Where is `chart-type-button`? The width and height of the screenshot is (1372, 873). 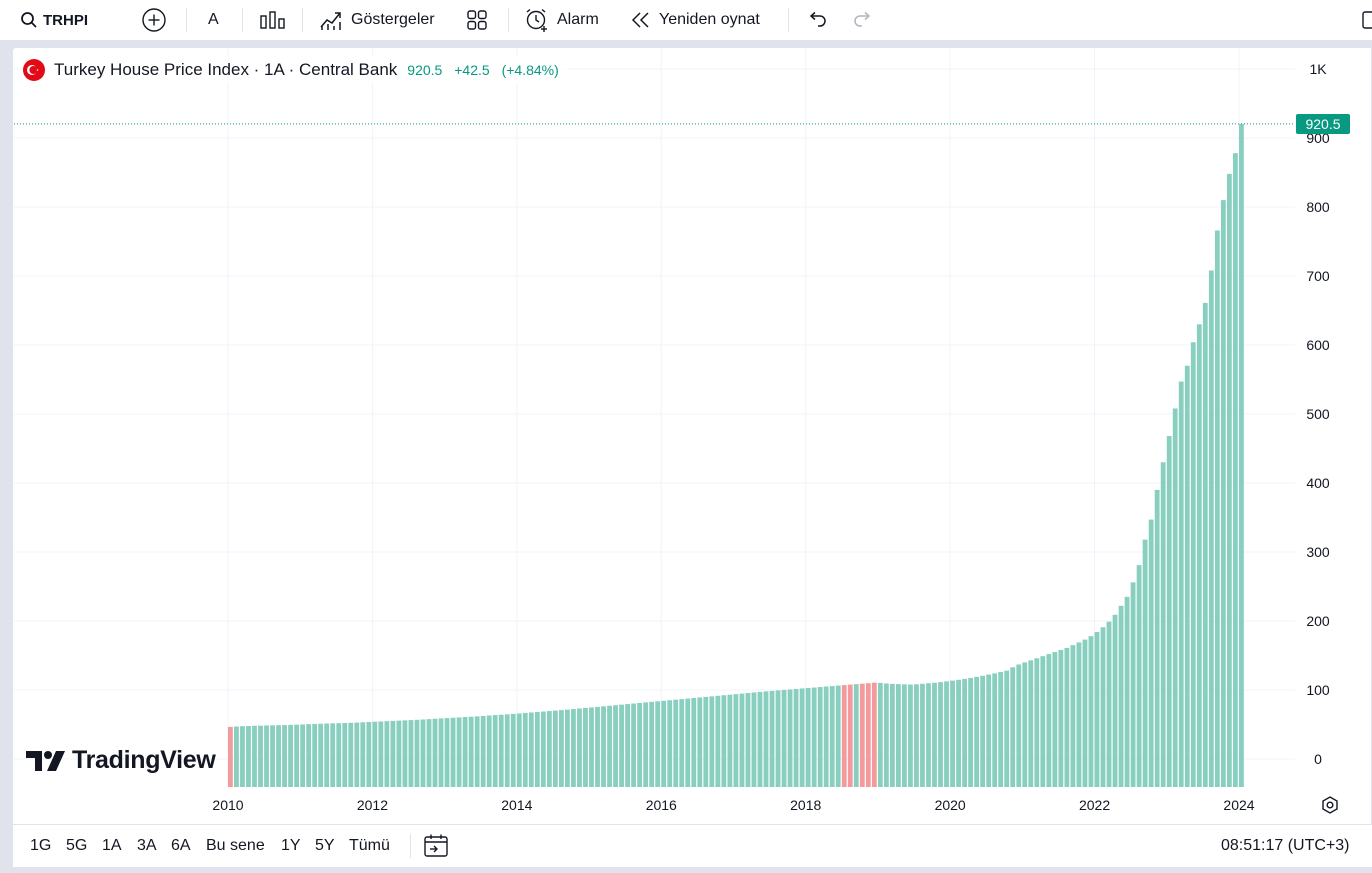
chart-type-button is located at coordinates (273, 20).